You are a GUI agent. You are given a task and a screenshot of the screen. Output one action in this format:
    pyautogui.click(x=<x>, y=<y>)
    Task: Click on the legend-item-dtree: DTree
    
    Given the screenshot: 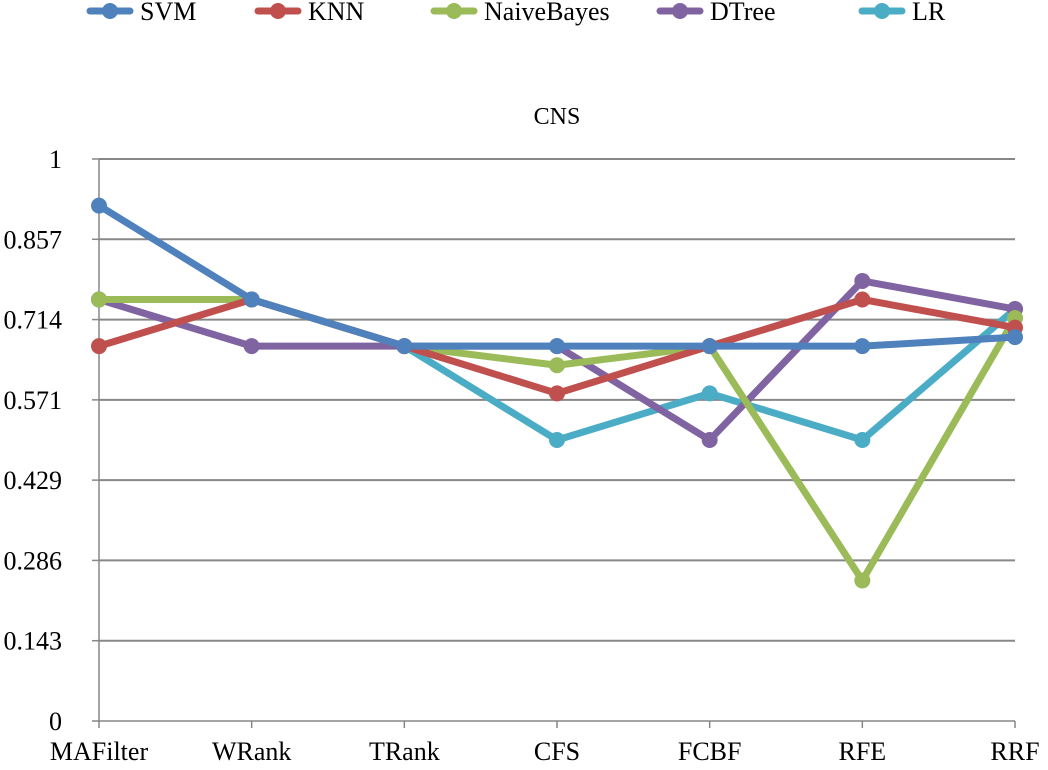 What is the action you would take?
    pyautogui.click(x=715, y=13)
    